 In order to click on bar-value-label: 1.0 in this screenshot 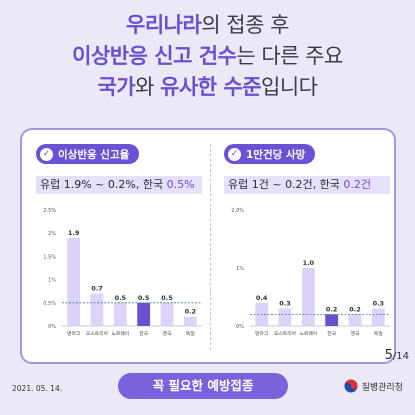, I will do `click(309, 263)`.